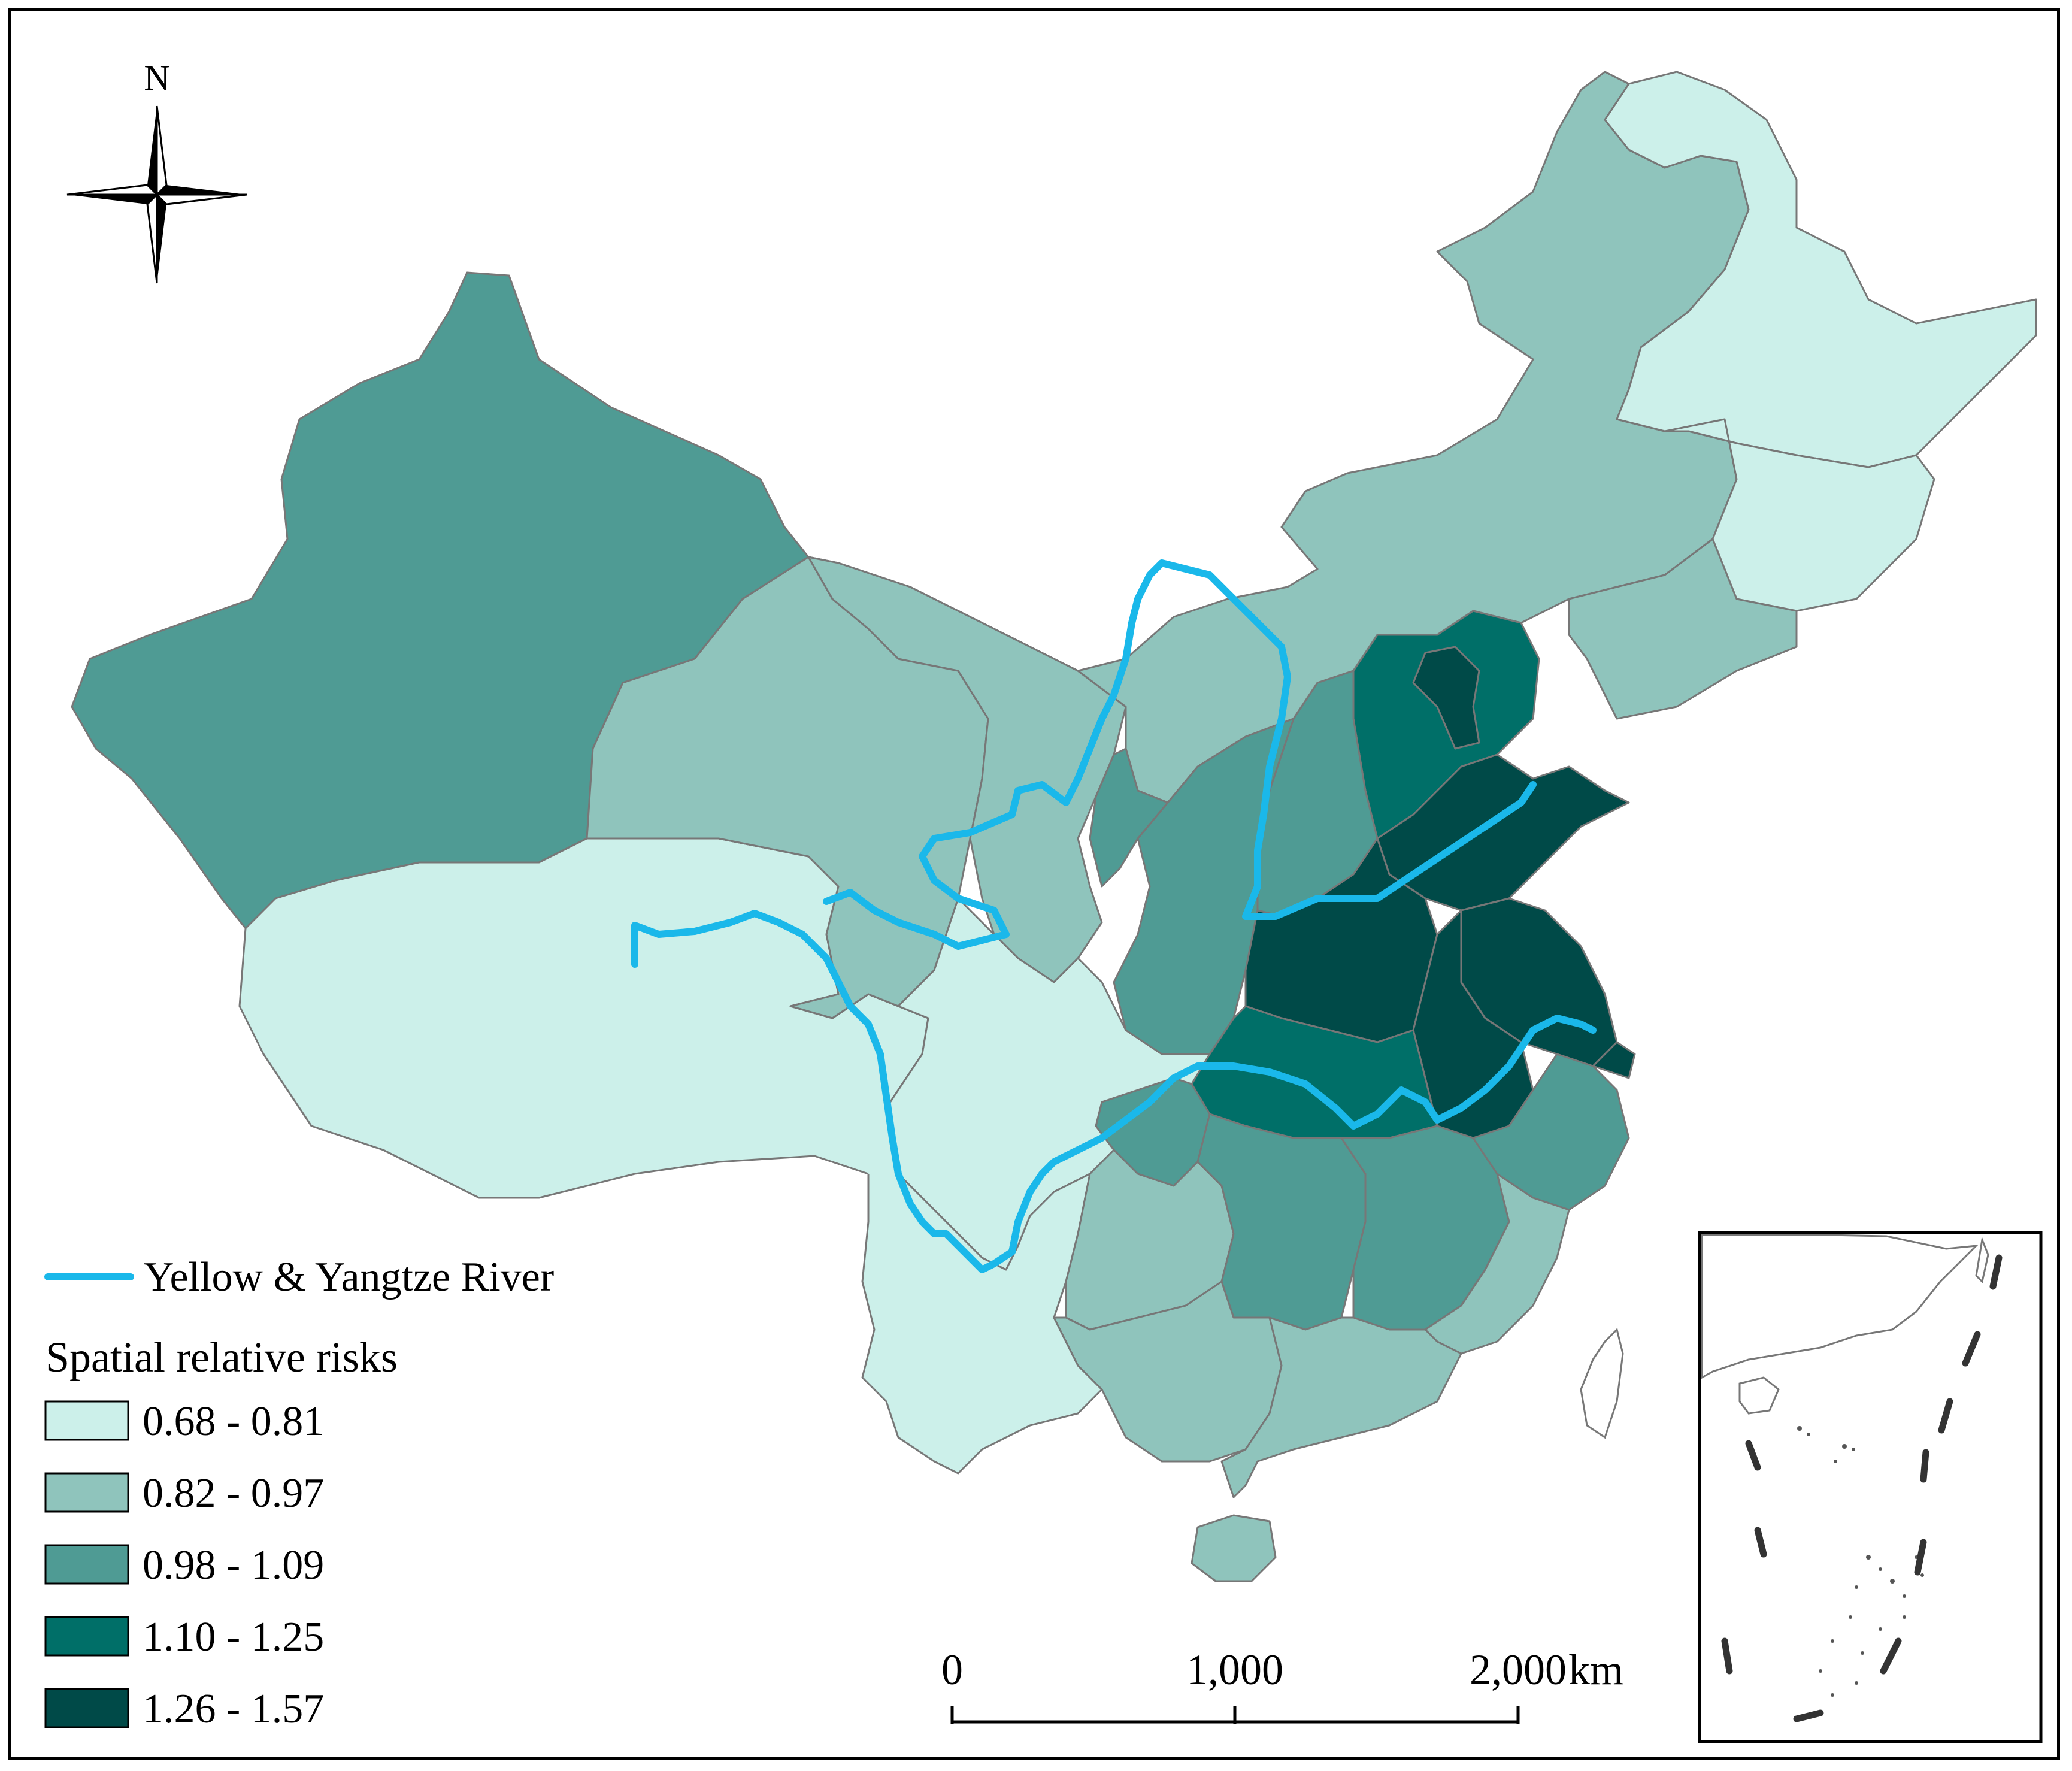 The width and height of the screenshot is (2072, 1771). I want to click on province-ningxia, so click(1129, 818).